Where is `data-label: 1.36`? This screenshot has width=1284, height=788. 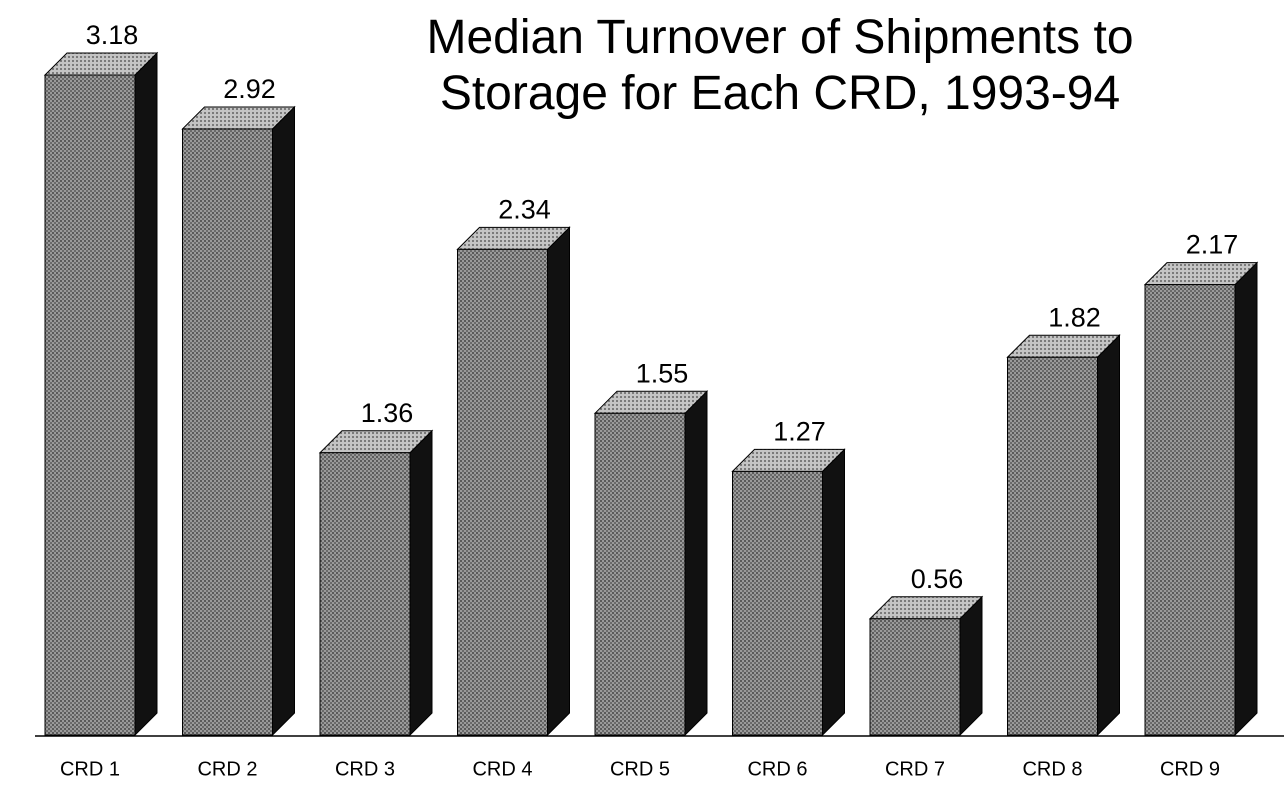 data-label: 1.36 is located at coordinates (387, 413).